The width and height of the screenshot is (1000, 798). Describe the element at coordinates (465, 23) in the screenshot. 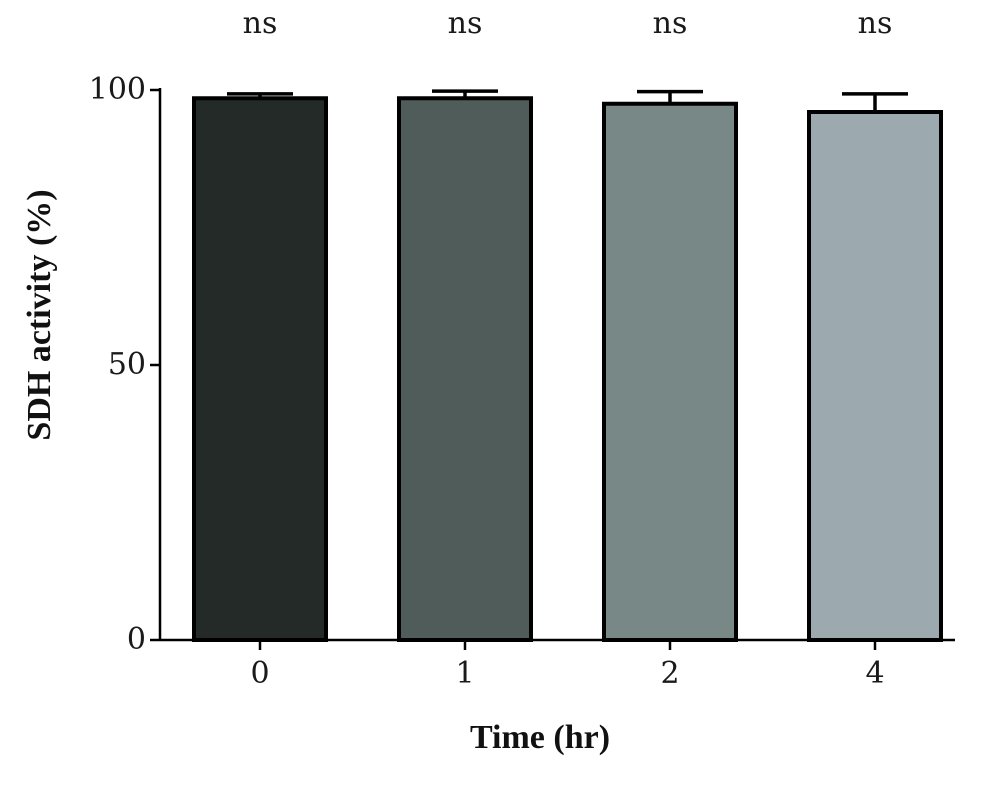

I see `significance-label-1: ns` at that location.